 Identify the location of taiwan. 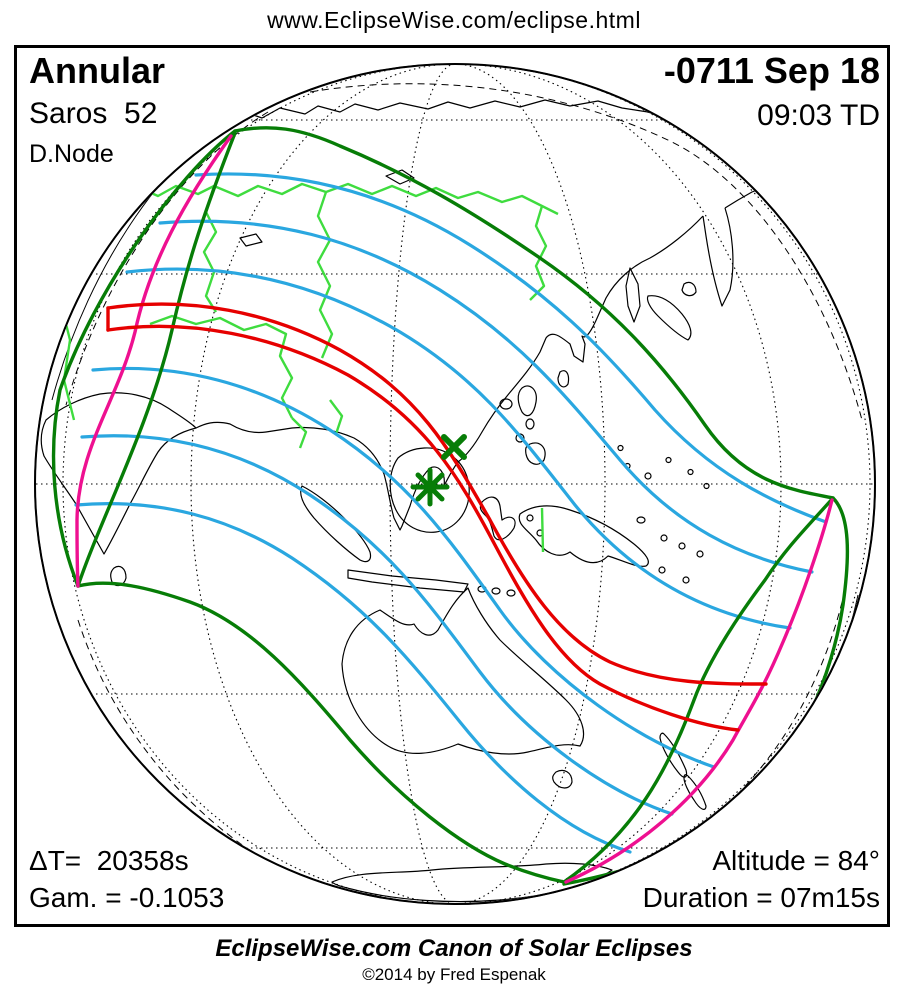
(563, 379).